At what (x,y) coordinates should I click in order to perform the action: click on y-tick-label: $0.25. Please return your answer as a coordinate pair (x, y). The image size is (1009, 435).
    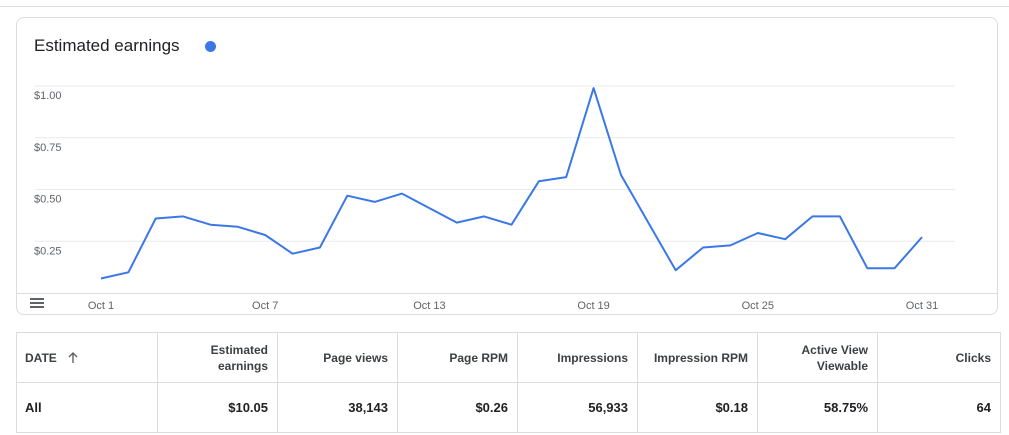
    Looking at the image, I should click on (48, 251).